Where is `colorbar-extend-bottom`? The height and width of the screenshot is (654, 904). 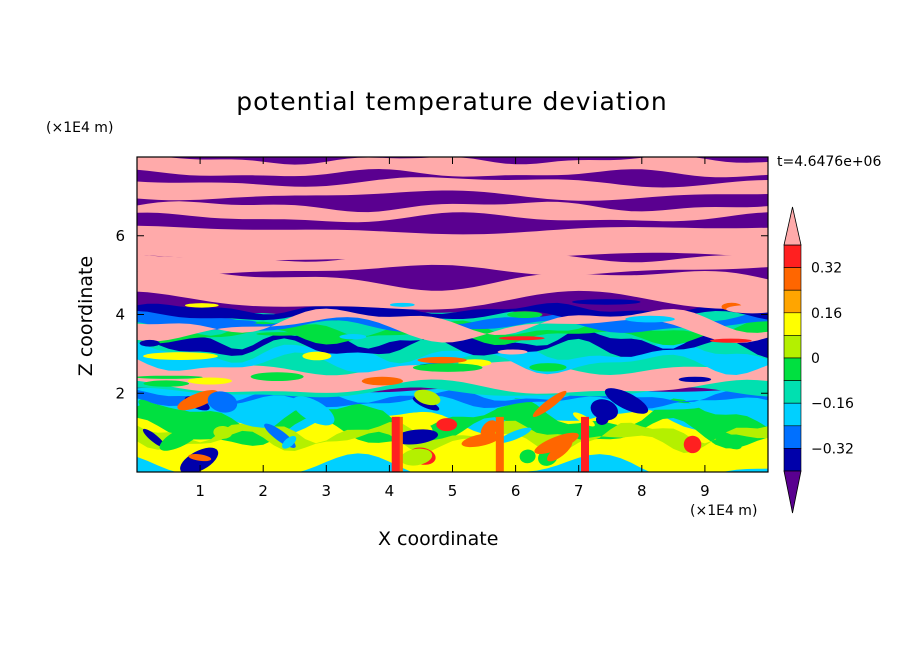 colorbar-extend-bottom is located at coordinates (792, 492).